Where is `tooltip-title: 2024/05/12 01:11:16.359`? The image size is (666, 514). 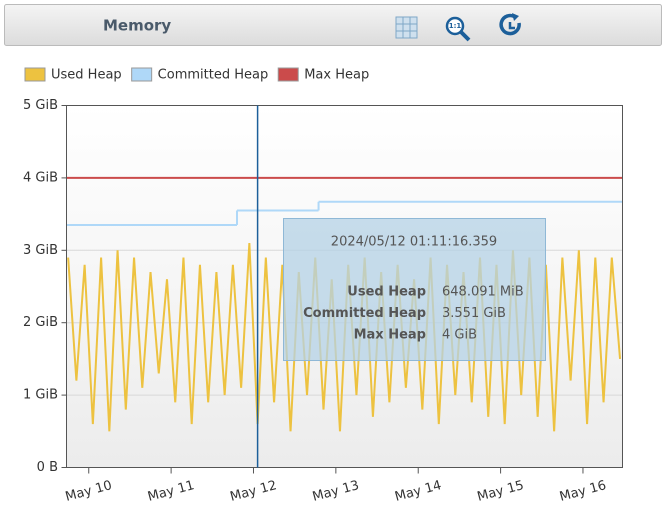
tooltip-title: 2024/05/12 01:11:16.359 is located at coordinates (414, 242).